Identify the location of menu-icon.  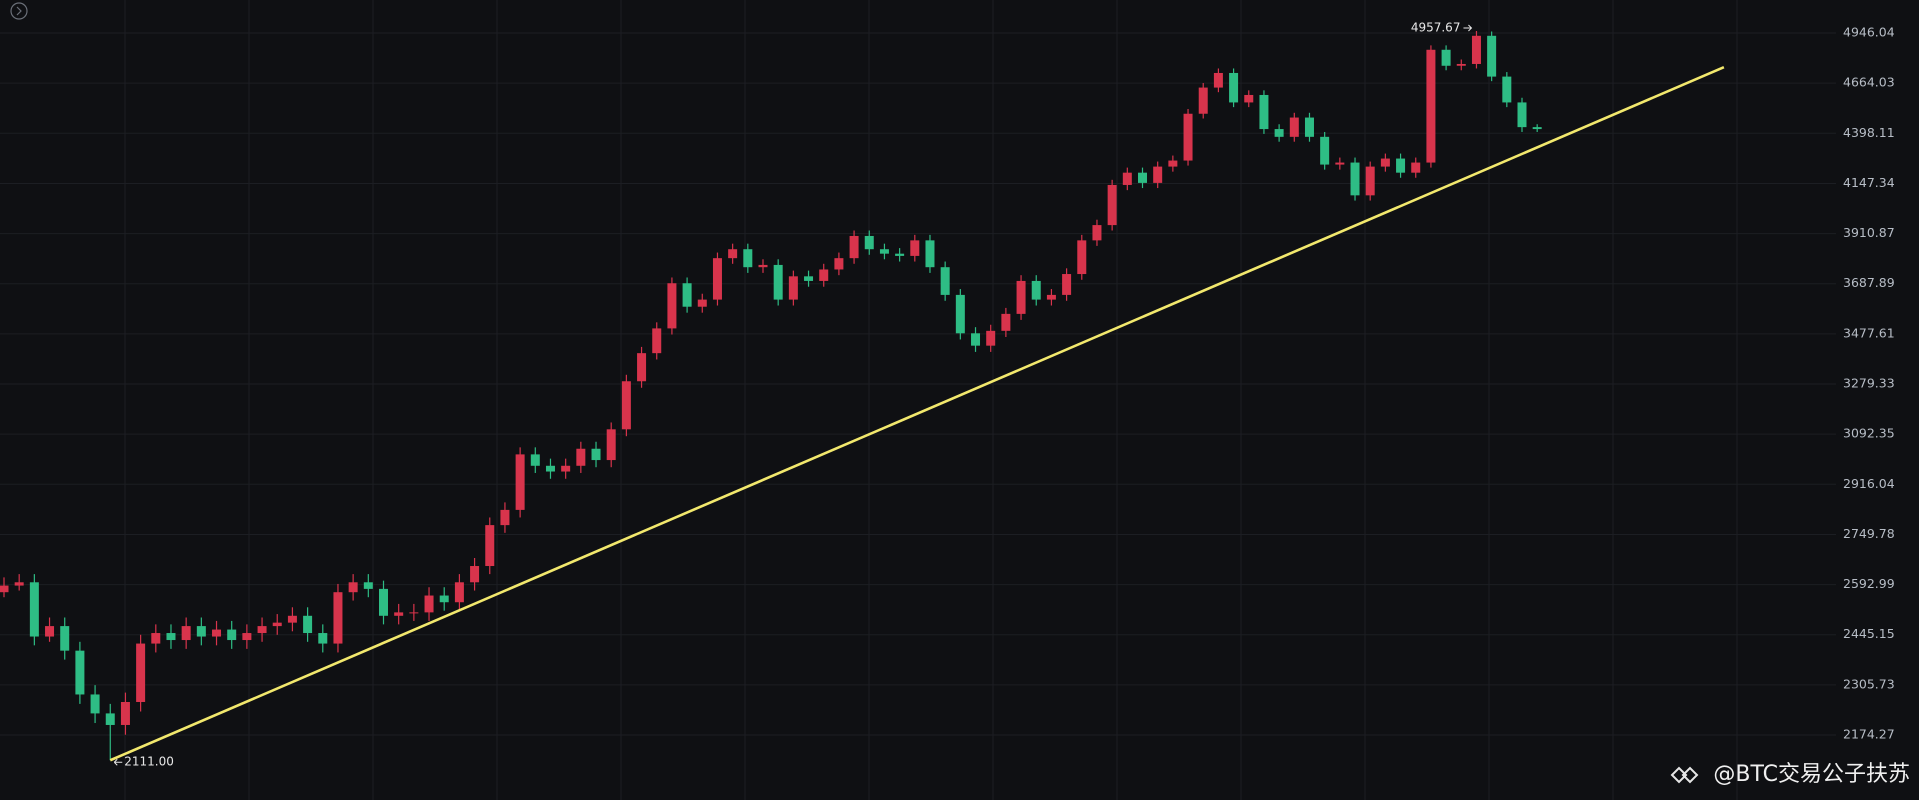
(19, 11).